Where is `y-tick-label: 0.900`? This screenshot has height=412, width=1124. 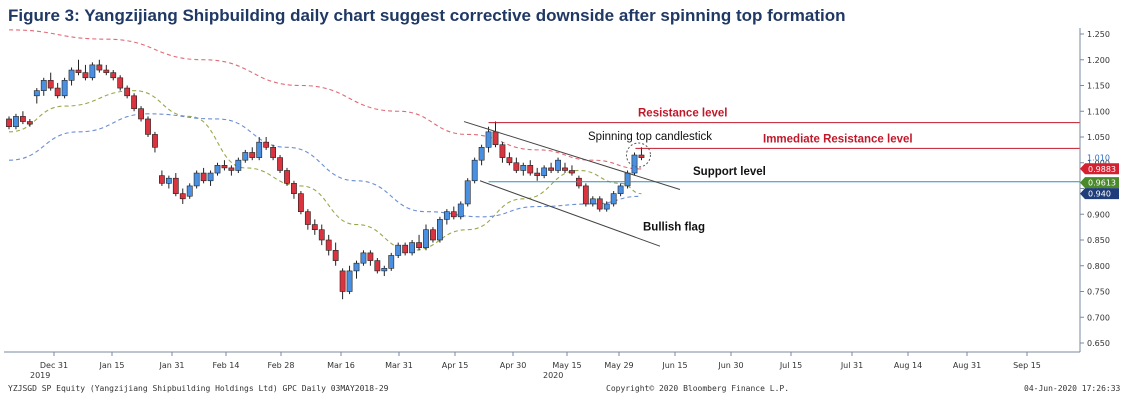
y-tick-label: 0.900 is located at coordinates (1098, 214).